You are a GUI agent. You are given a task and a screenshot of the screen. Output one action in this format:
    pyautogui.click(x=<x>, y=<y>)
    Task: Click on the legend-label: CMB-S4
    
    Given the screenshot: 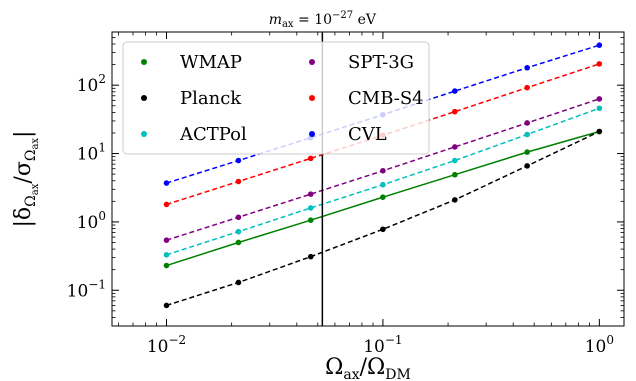 What is the action you would take?
    pyautogui.click(x=386, y=98)
    